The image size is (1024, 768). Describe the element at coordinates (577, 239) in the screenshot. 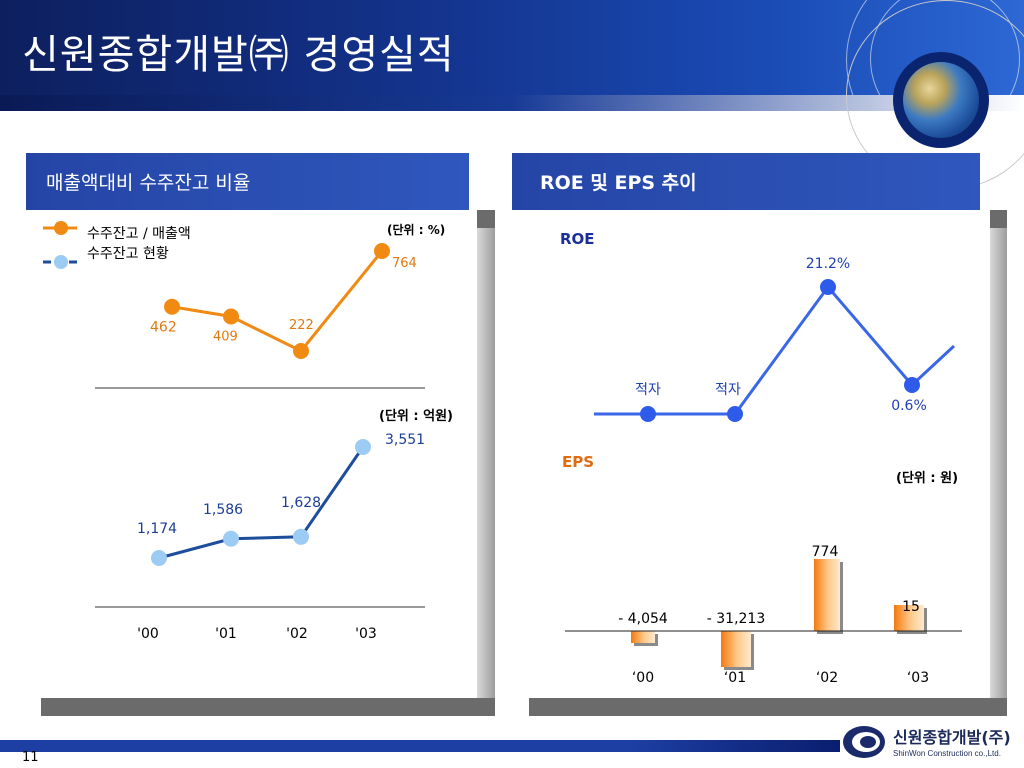

I see `roe-heading: ROE` at that location.